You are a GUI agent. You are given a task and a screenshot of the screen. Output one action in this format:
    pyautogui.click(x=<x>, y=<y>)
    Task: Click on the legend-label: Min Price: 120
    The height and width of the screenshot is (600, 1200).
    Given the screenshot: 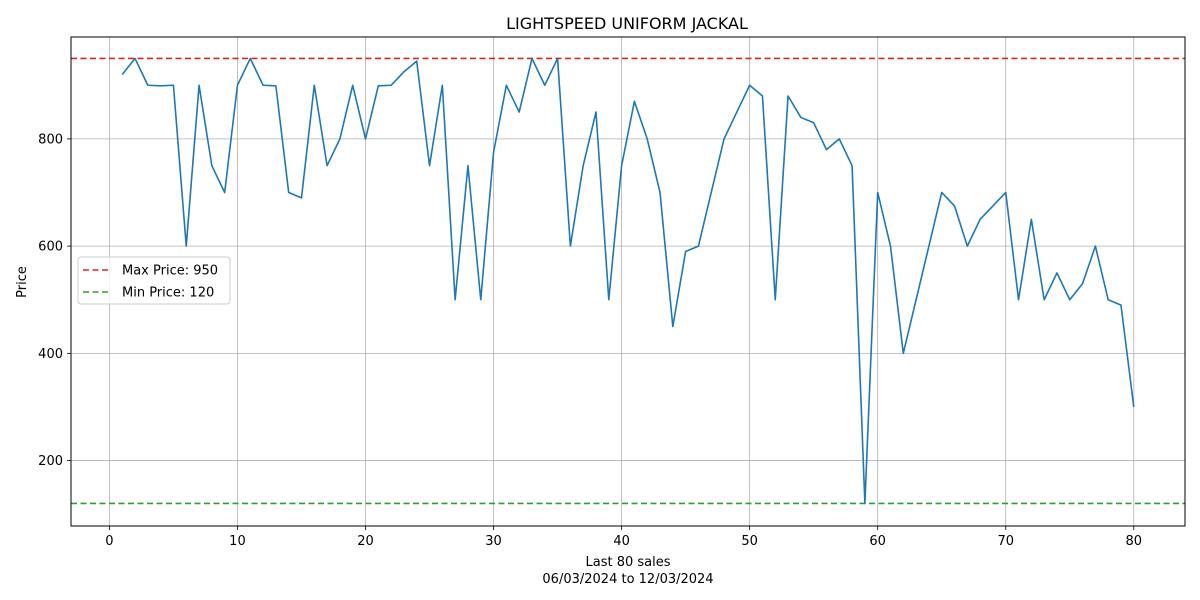 What is the action you would take?
    pyautogui.click(x=168, y=293)
    